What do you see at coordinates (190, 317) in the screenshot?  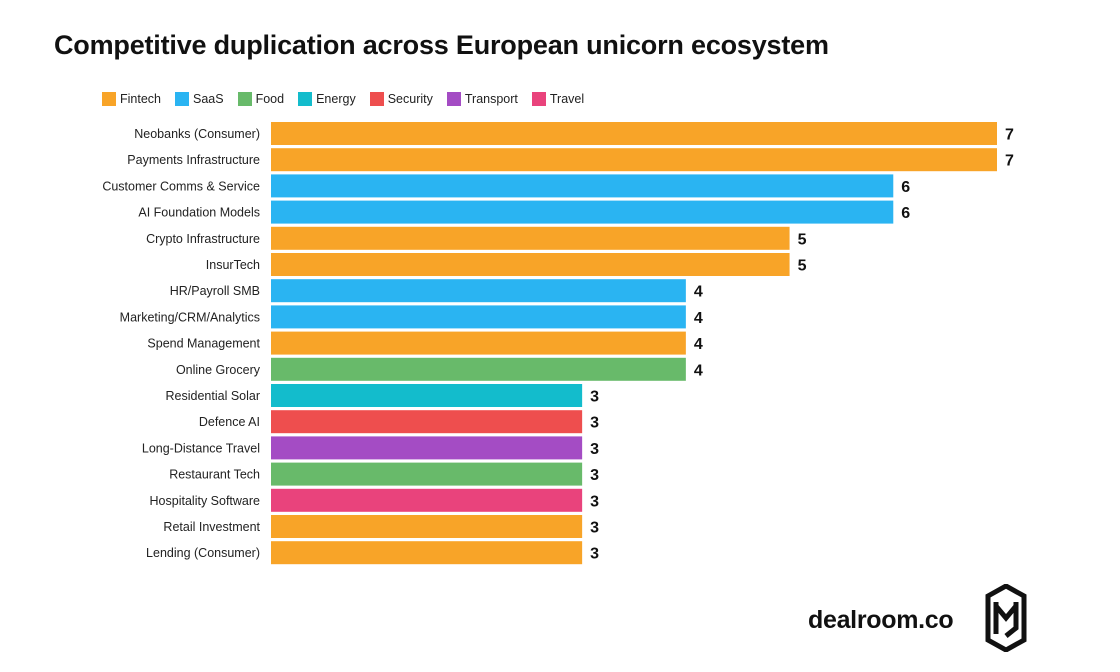 I see `category-label: Marketing/CRM/Analytics` at bounding box center [190, 317].